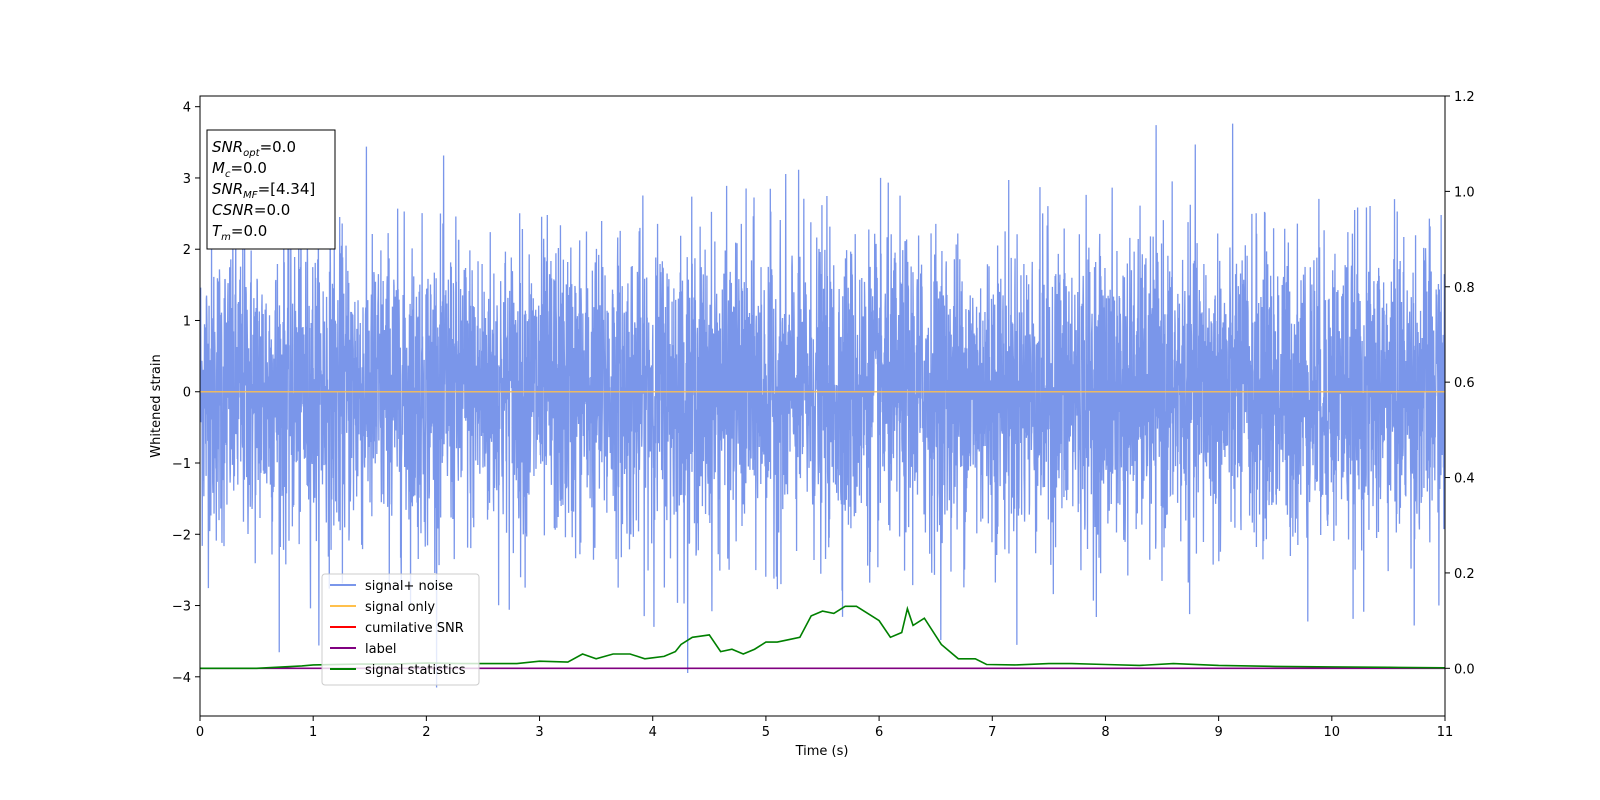 Image resolution: width=1600 pixels, height=800 pixels. What do you see at coordinates (187, 321) in the screenshot?
I see `y-tick-label: 1` at bounding box center [187, 321].